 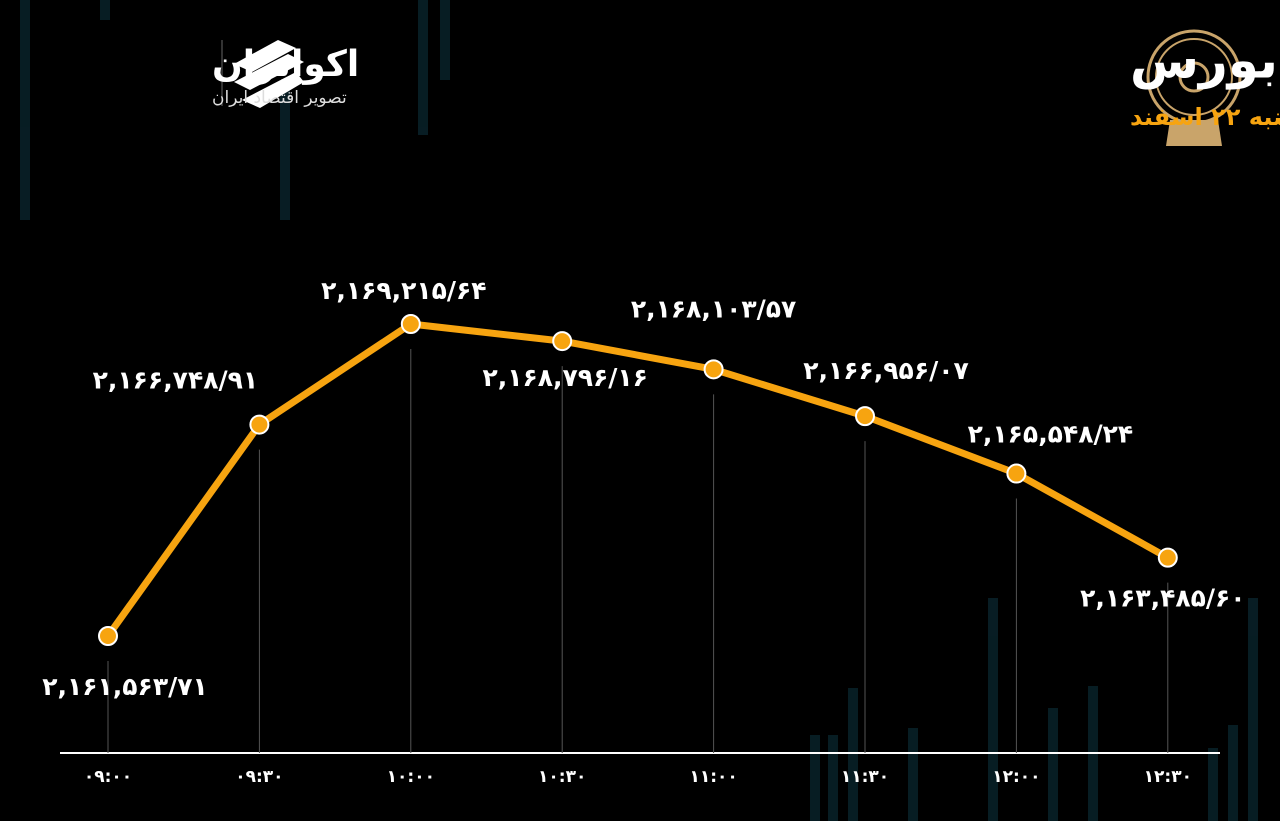 I want to click on x-tick-label: ۱۰:۰۰, so click(x=411, y=777).